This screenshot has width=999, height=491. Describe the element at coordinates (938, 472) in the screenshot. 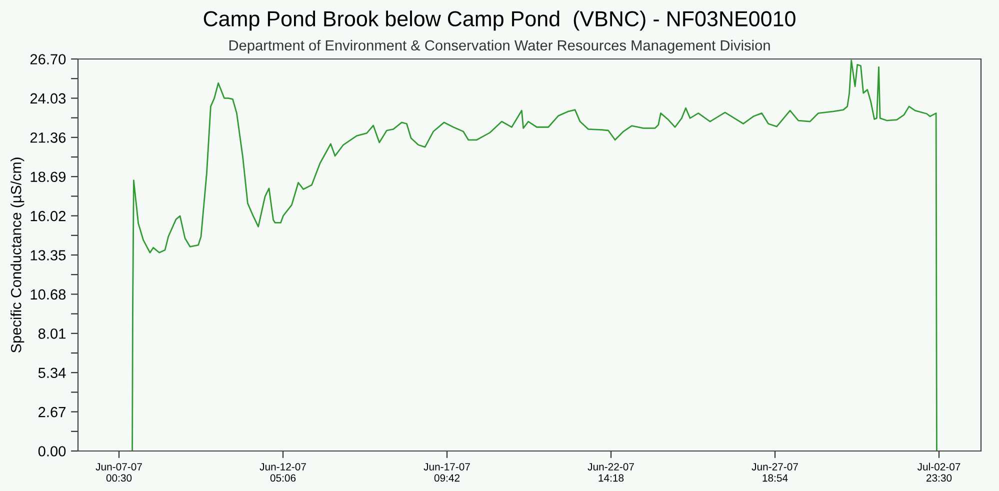

I see `x-tick-label: Jul-02-07 23:30` at that location.